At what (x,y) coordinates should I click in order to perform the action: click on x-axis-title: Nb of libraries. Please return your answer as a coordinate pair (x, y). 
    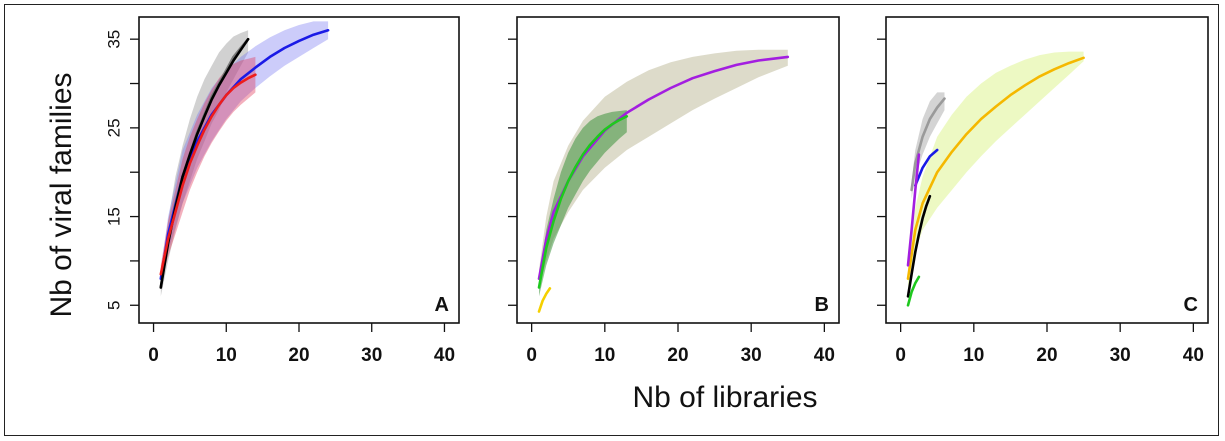
    Looking at the image, I should click on (724, 397).